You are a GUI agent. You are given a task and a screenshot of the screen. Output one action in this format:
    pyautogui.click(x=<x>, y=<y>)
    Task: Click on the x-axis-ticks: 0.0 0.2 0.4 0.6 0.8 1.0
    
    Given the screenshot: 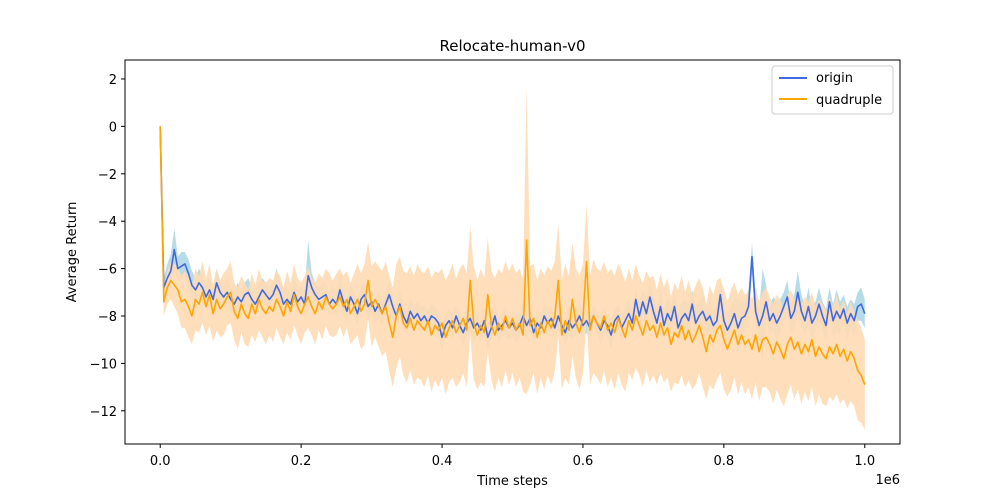 What is the action you would take?
    pyautogui.click(x=512, y=456)
    